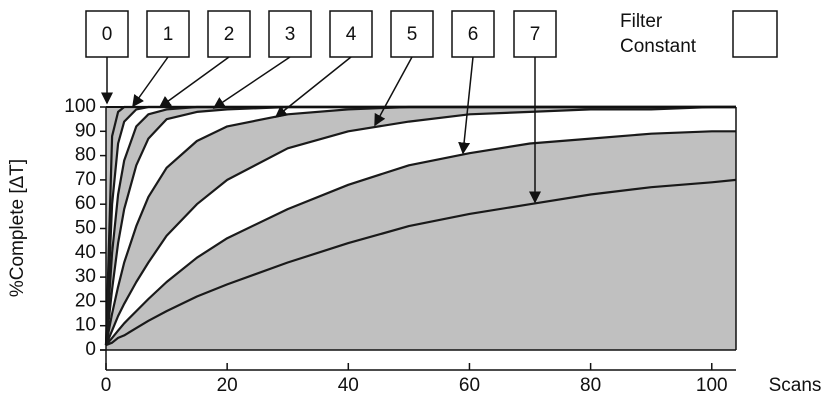 The width and height of the screenshot is (838, 403). What do you see at coordinates (590, 385) in the screenshot?
I see `x-tick-label: 80` at bounding box center [590, 385].